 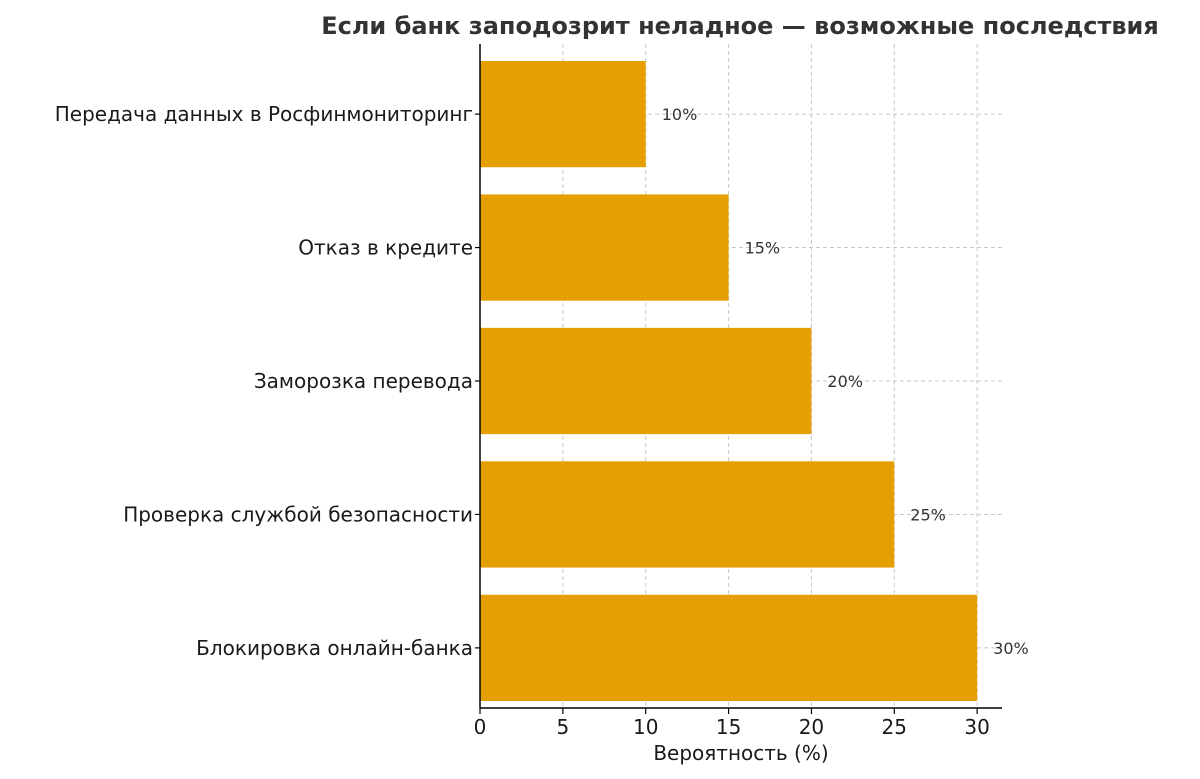 I want to click on x-tick-label: 25, so click(x=894, y=727).